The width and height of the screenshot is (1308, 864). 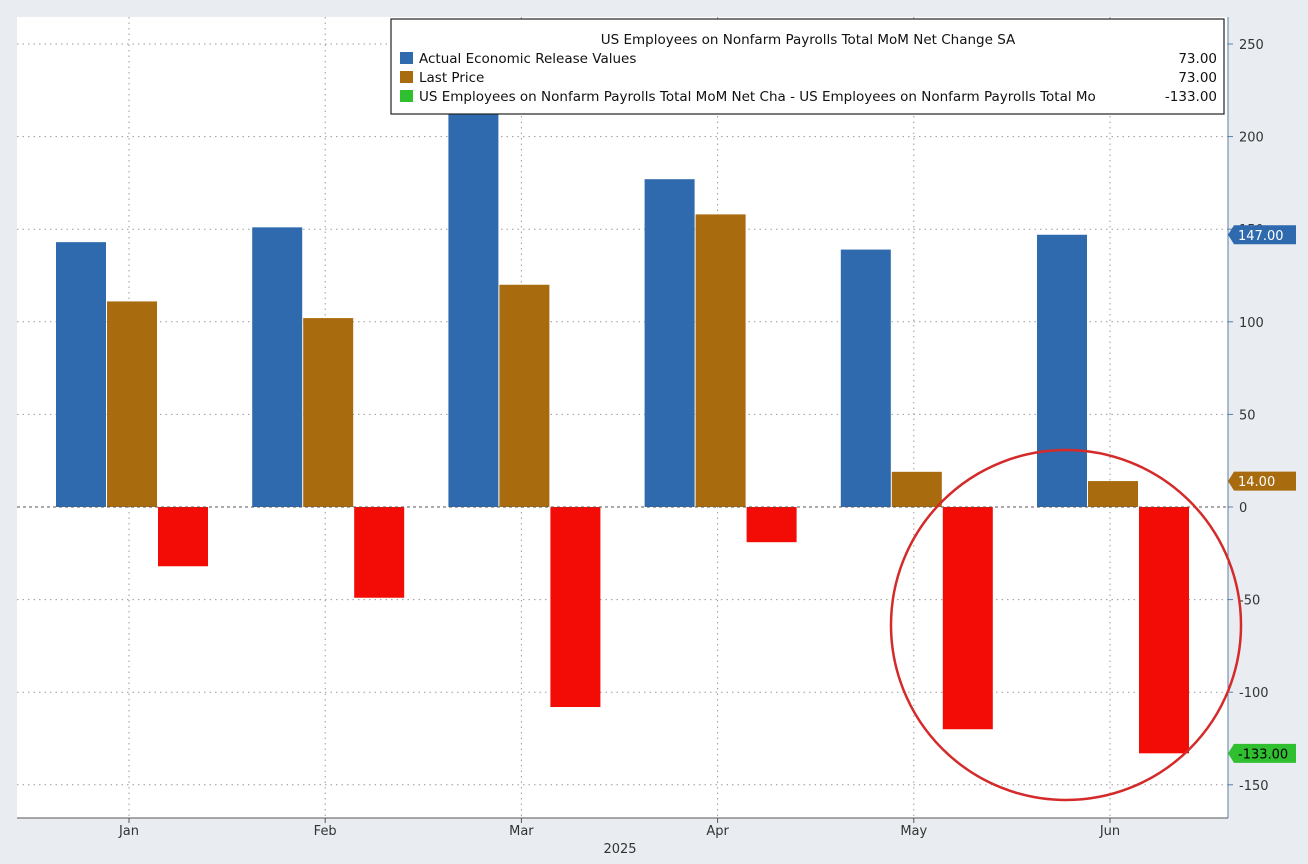 What do you see at coordinates (325, 831) in the screenshot?
I see `x-tick-label: Feb` at bounding box center [325, 831].